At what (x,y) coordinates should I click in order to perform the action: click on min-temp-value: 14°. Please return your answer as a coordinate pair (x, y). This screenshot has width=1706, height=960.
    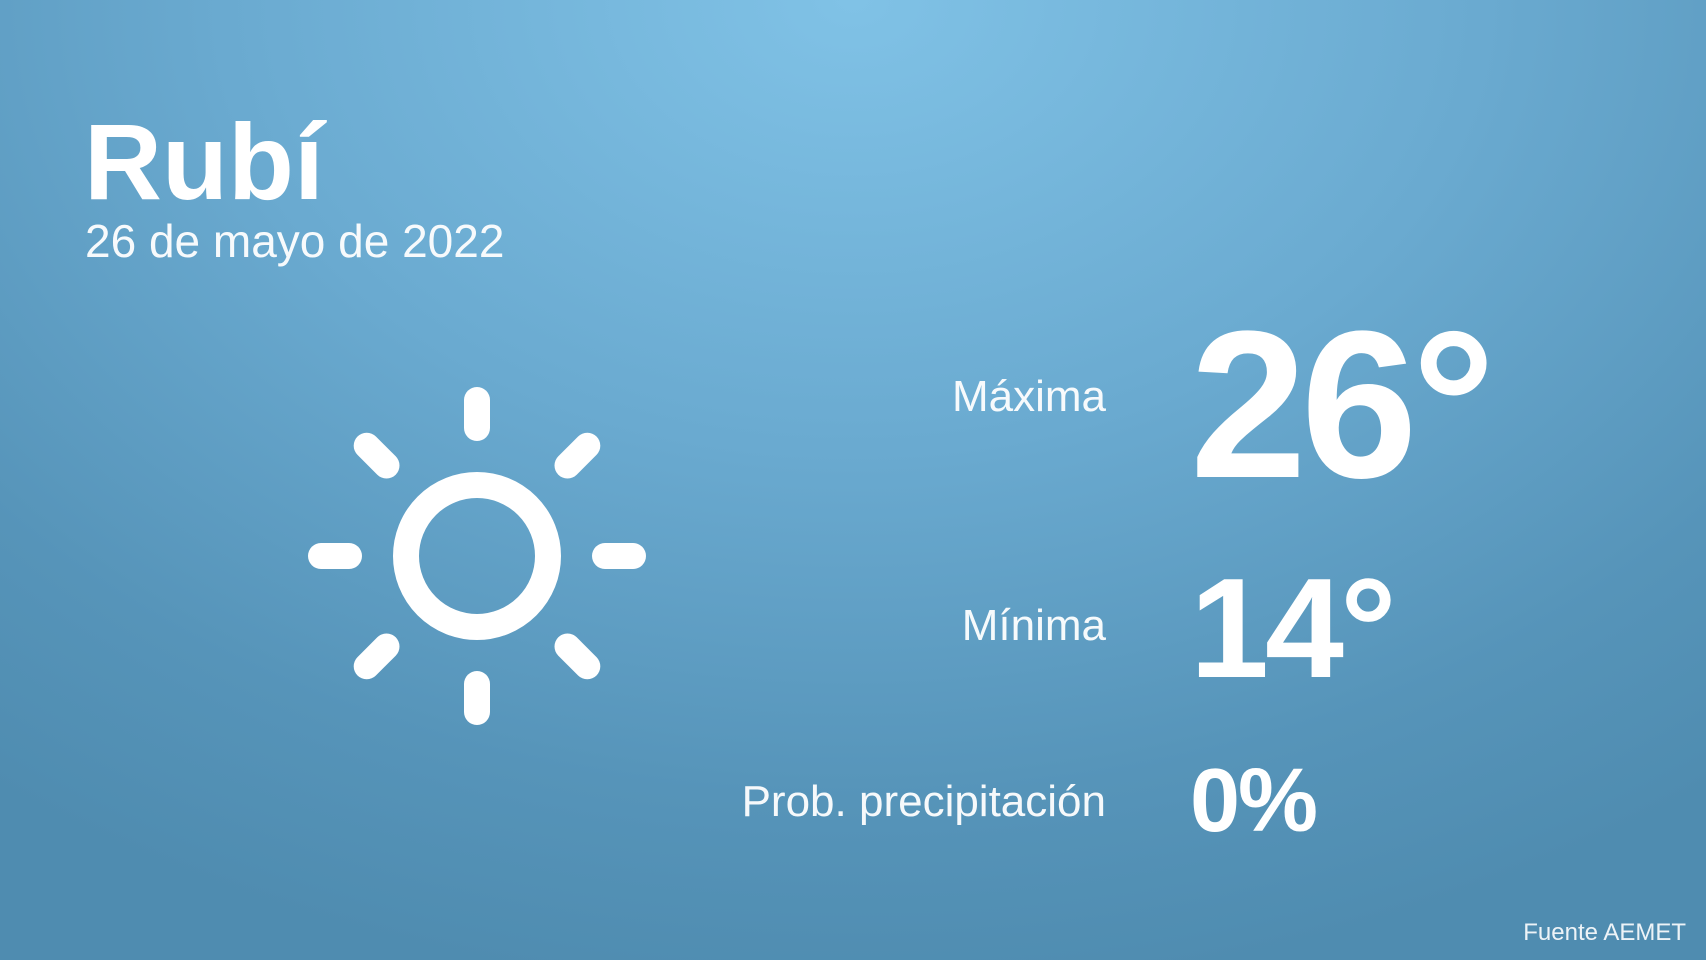
    Looking at the image, I should click on (1293, 628).